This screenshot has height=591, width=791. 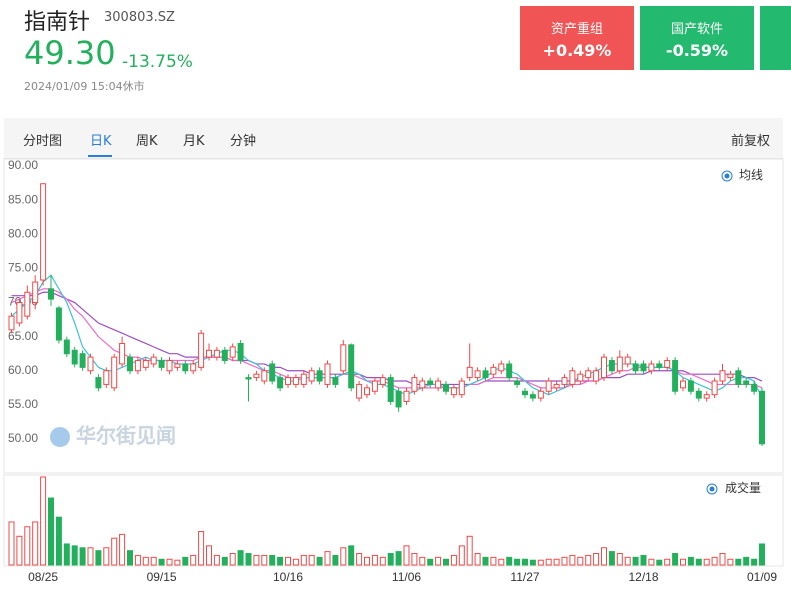 I want to click on y-tick-label: 80.00, so click(x=23, y=233).